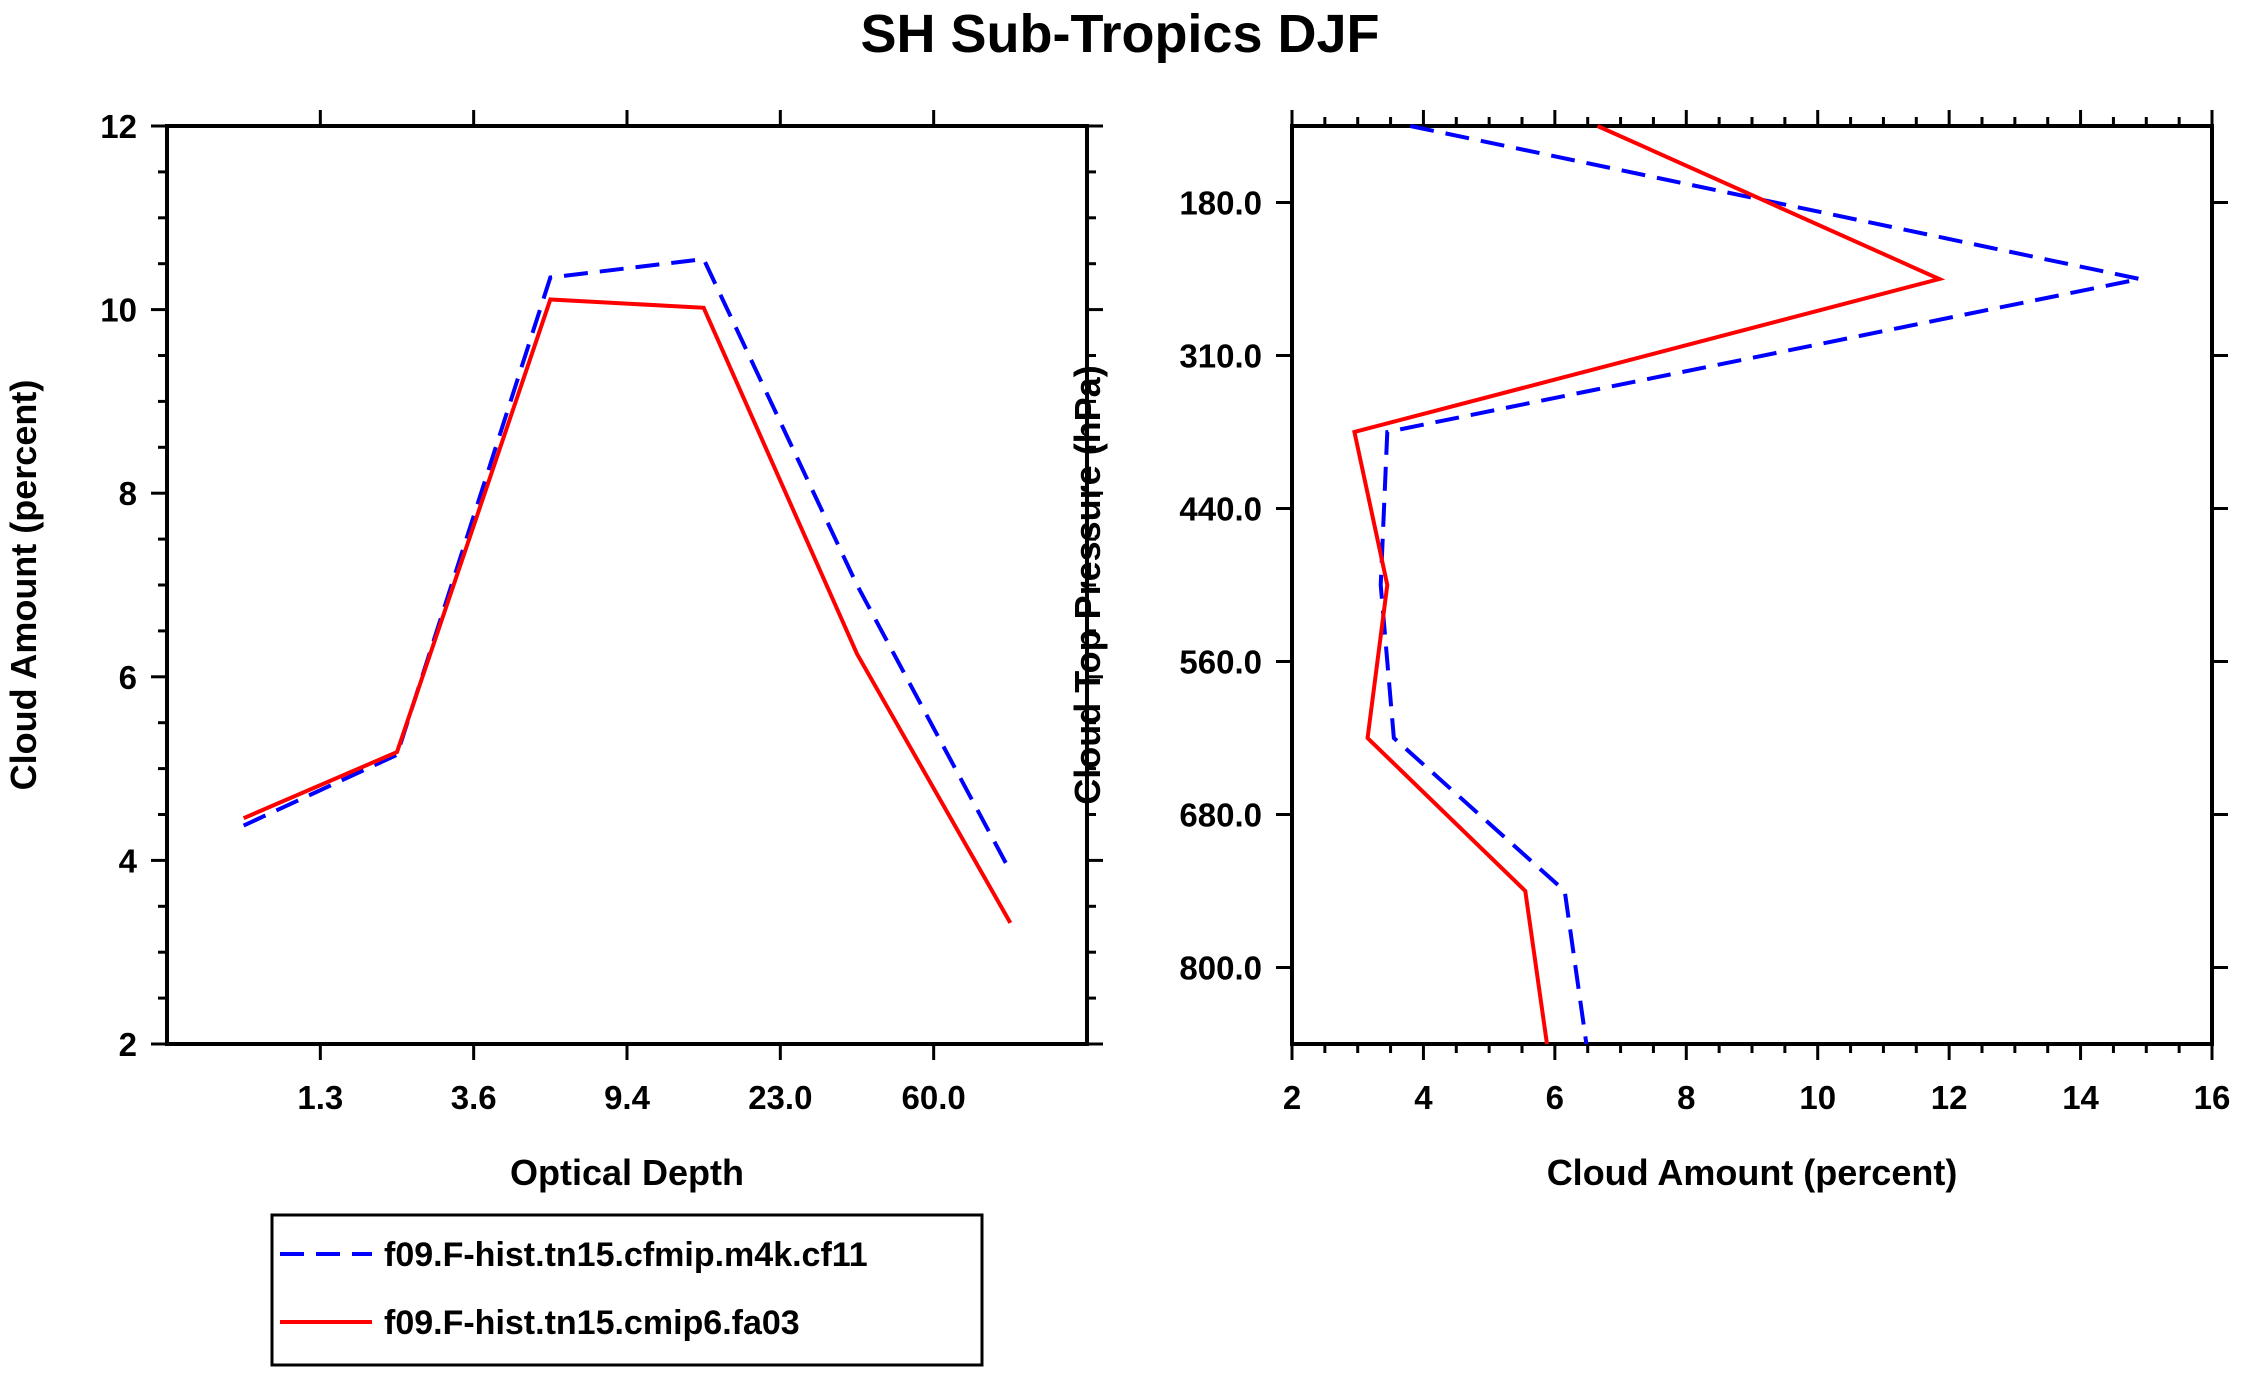 This screenshot has width=2241, height=1373. What do you see at coordinates (1686, 1097) in the screenshot?
I see `right-x-tick-label: 8` at bounding box center [1686, 1097].